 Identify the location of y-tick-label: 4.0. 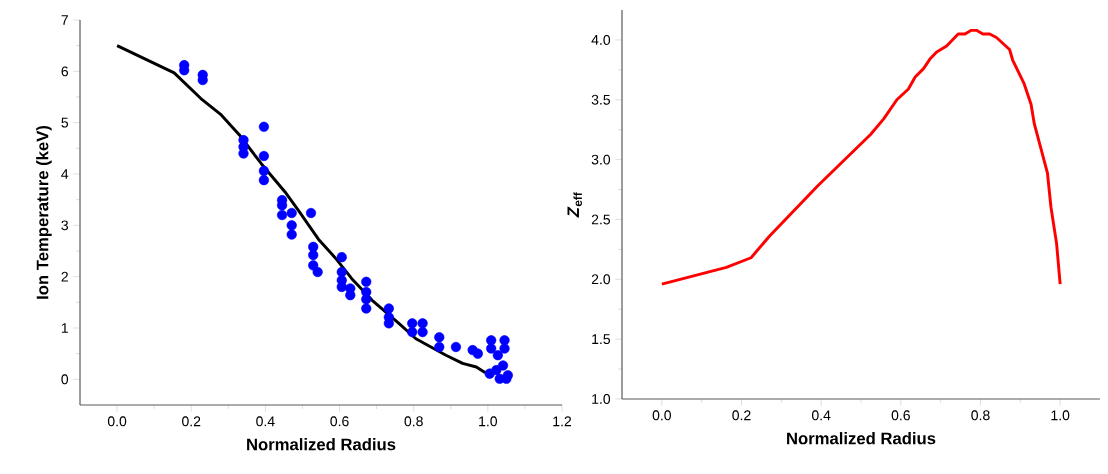
(601, 39).